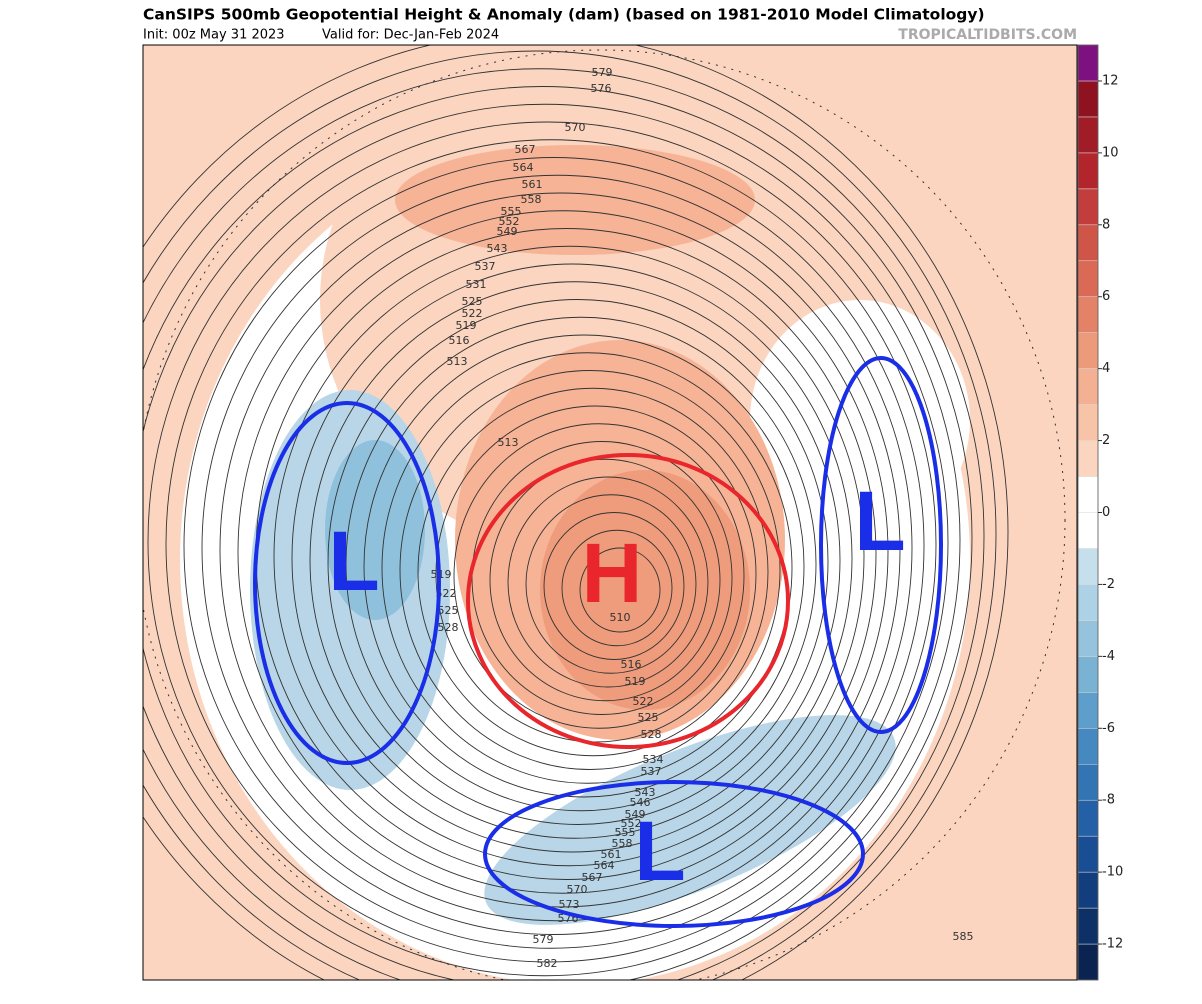 This screenshot has height=1004, width=1202. Describe the element at coordinates (1108, 656) in the screenshot. I see `colorbar-label: -4` at that location.